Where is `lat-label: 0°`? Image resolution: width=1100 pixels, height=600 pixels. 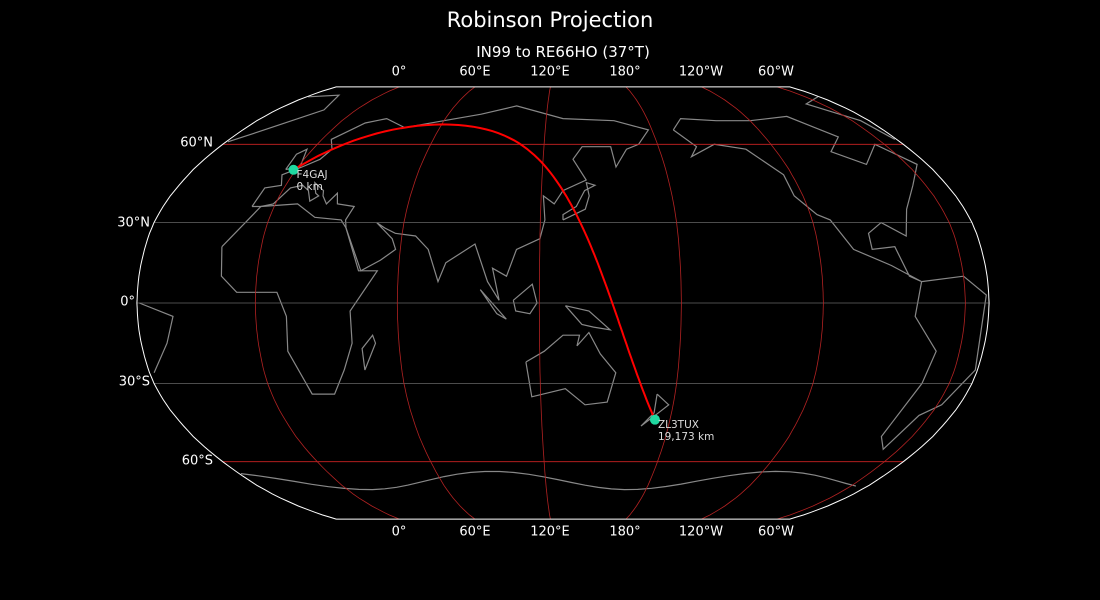 lat-label: 0° is located at coordinates (127, 302).